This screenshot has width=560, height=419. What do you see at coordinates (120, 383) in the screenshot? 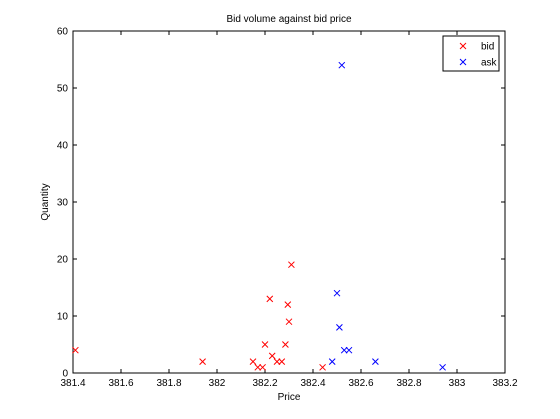
I see `x-tick-label: 381.6` at bounding box center [120, 383].